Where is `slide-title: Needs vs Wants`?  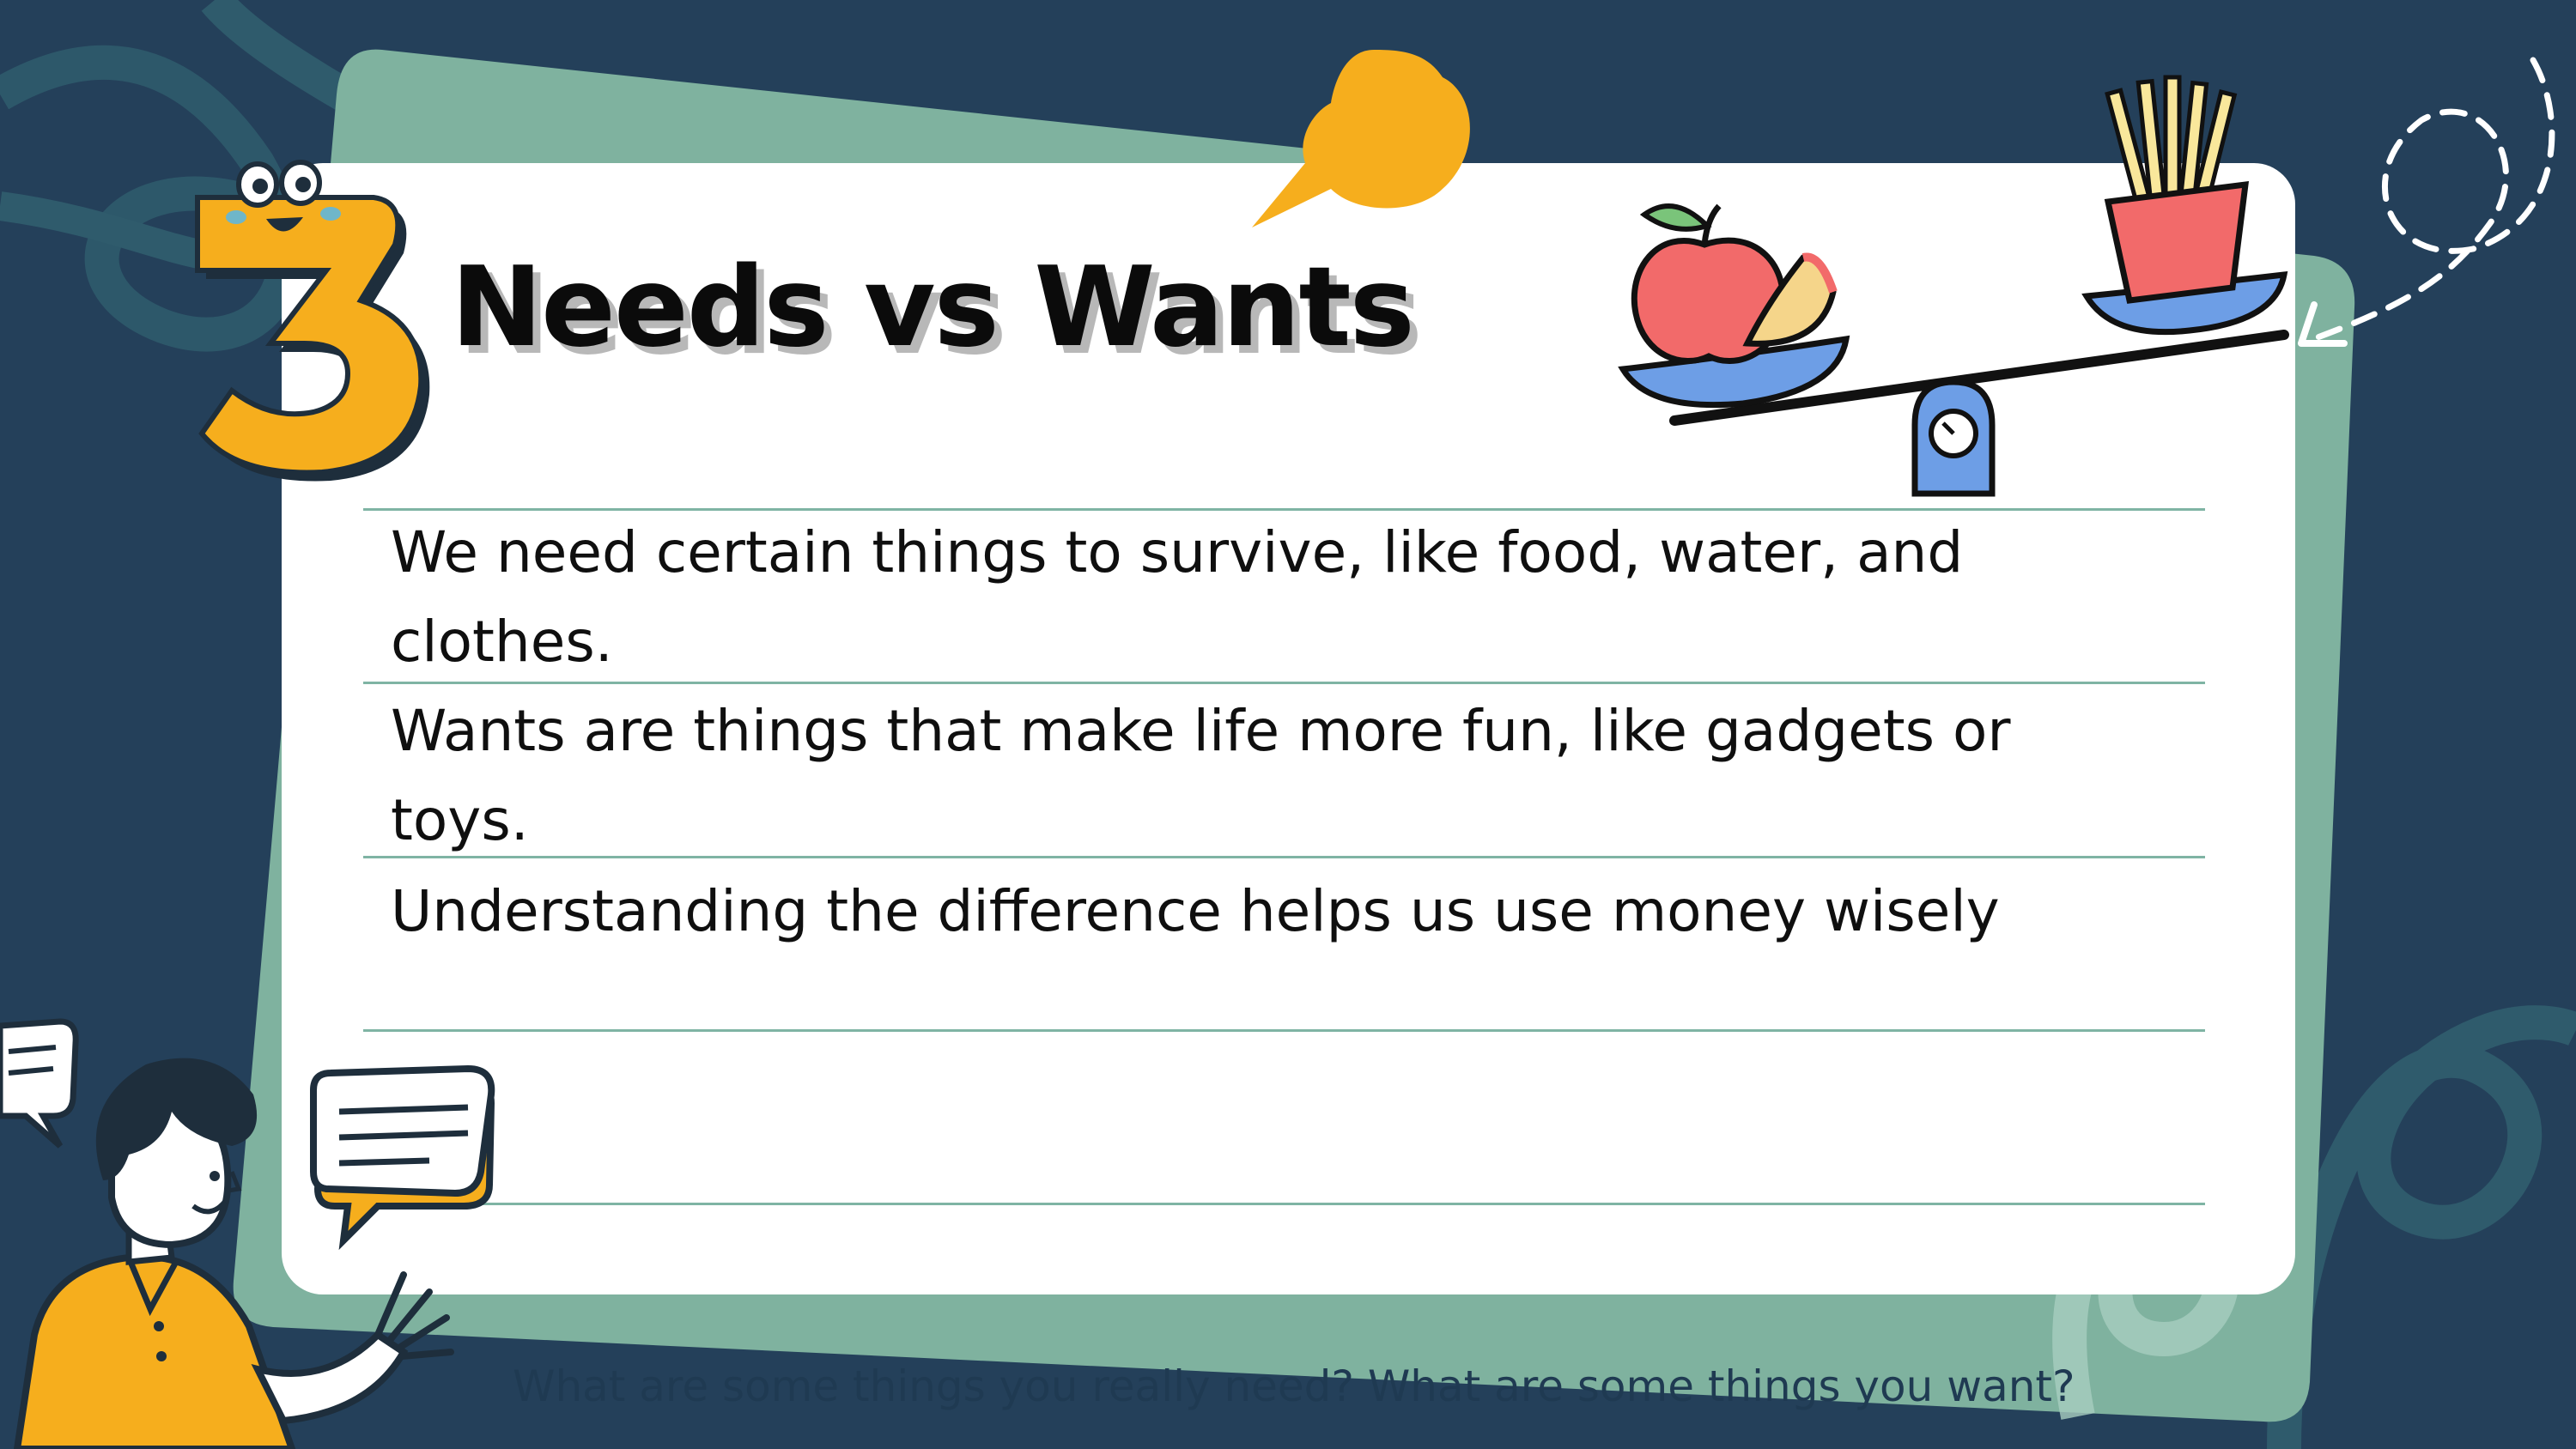 slide-title: Needs vs Wants is located at coordinates (933, 308).